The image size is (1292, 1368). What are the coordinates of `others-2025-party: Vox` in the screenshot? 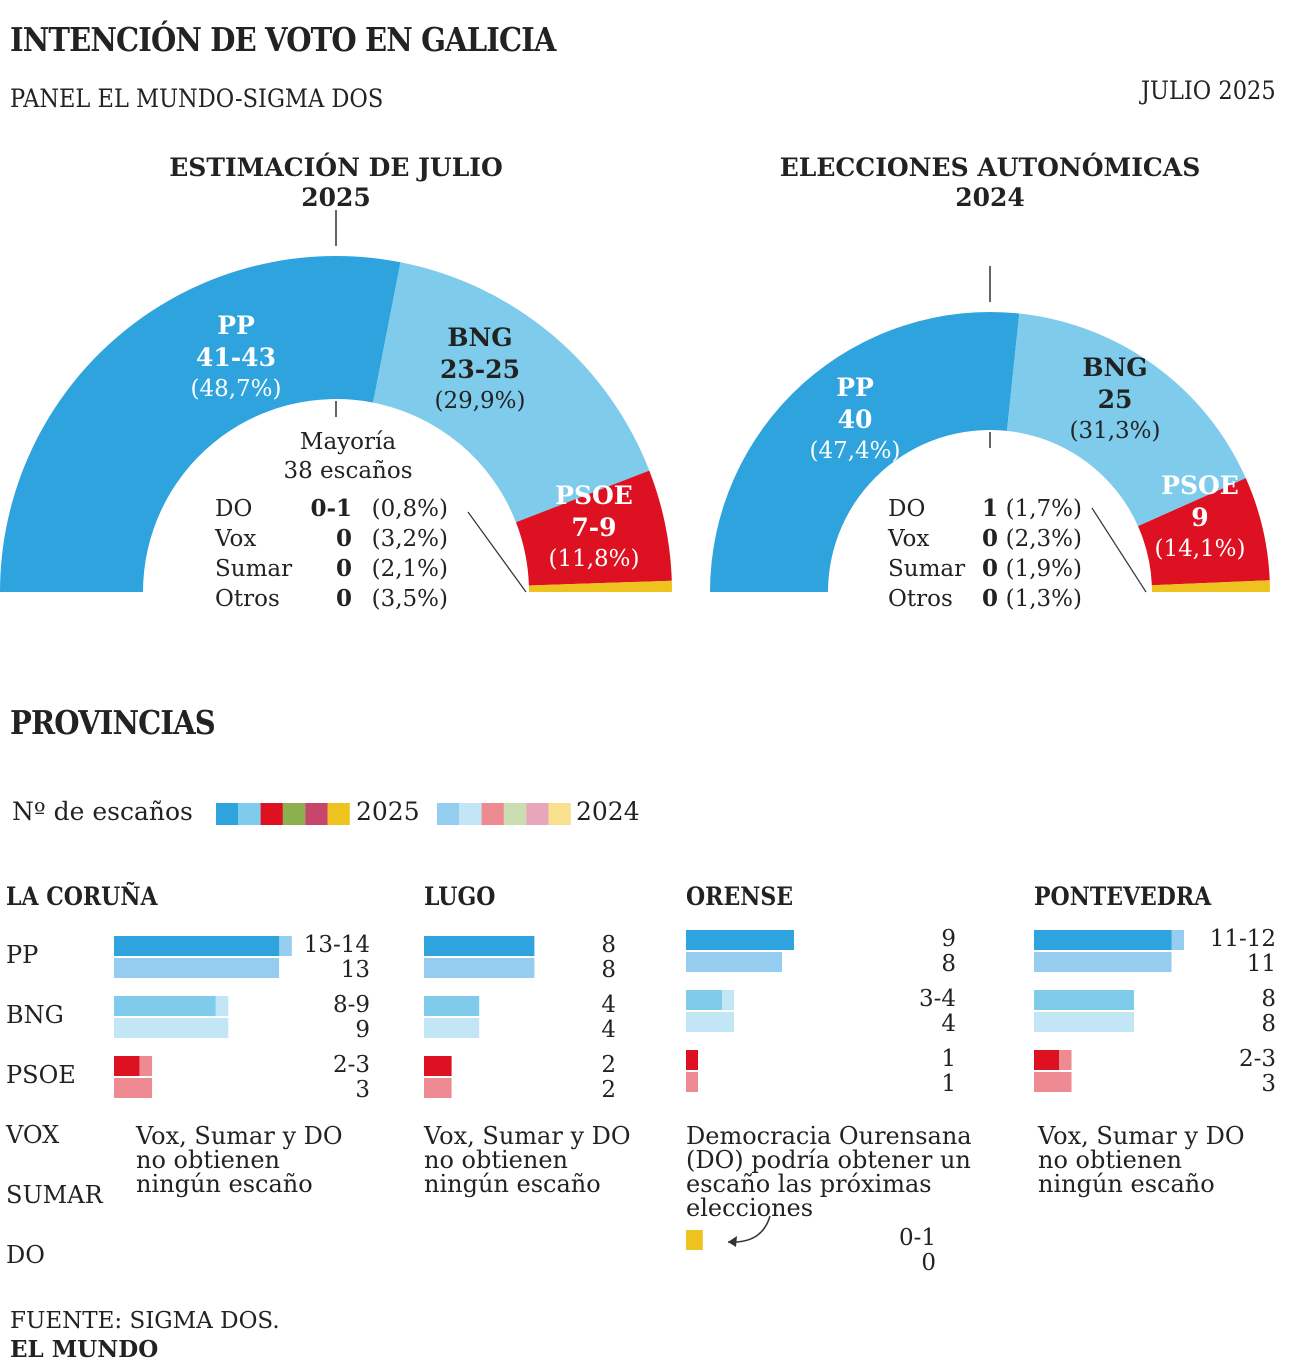 It's located at (235, 539).